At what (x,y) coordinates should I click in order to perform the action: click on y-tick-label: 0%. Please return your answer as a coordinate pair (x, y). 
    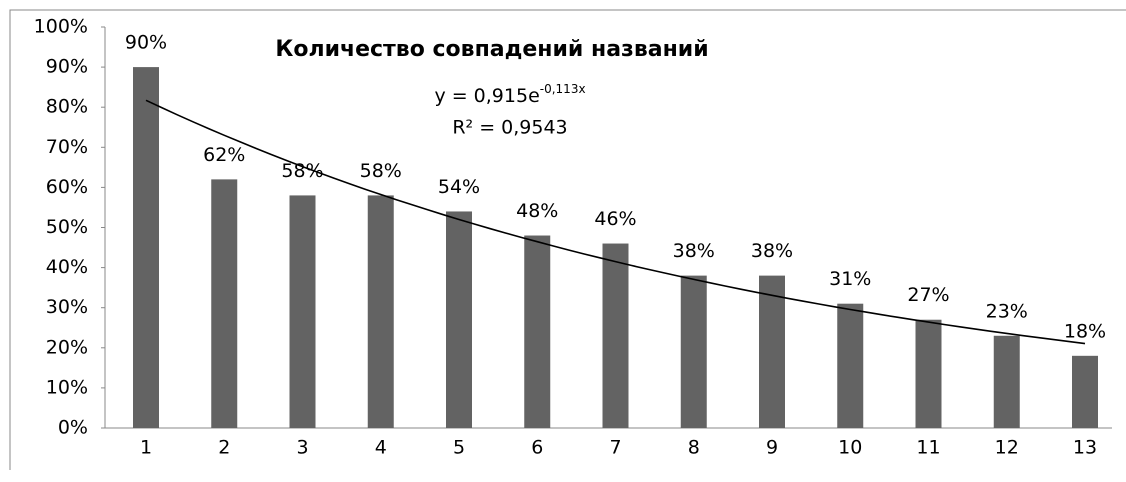
    Looking at the image, I should click on (73, 428).